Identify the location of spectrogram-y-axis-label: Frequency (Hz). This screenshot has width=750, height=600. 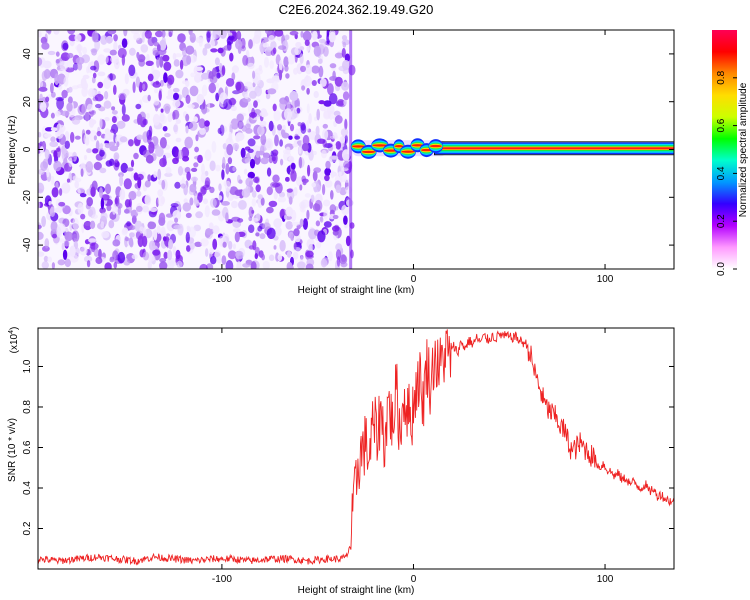
(12, 150).